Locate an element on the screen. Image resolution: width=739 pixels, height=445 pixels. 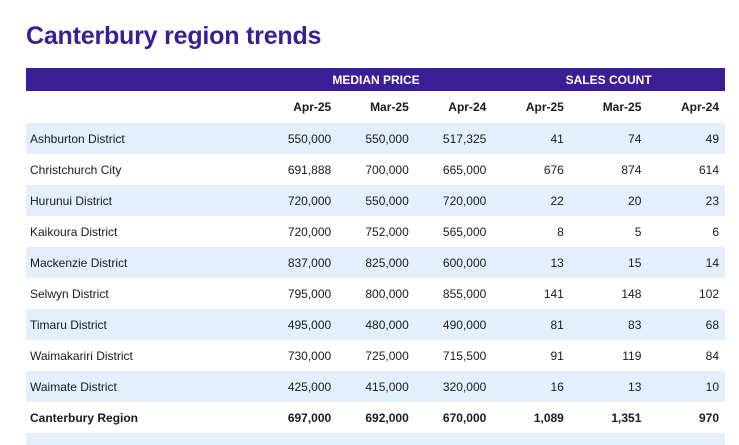
sales-count-cell: 74 is located at coordinates (608, 138).